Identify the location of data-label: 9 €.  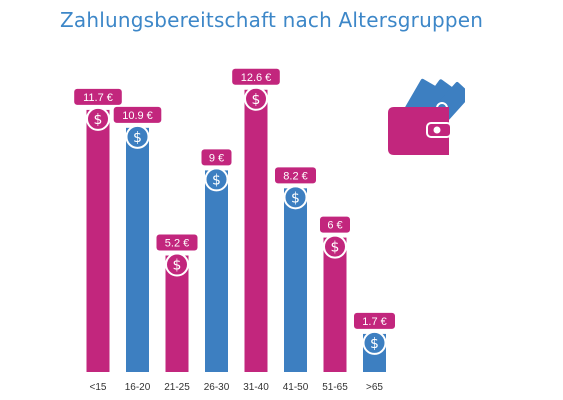
(216, 157).